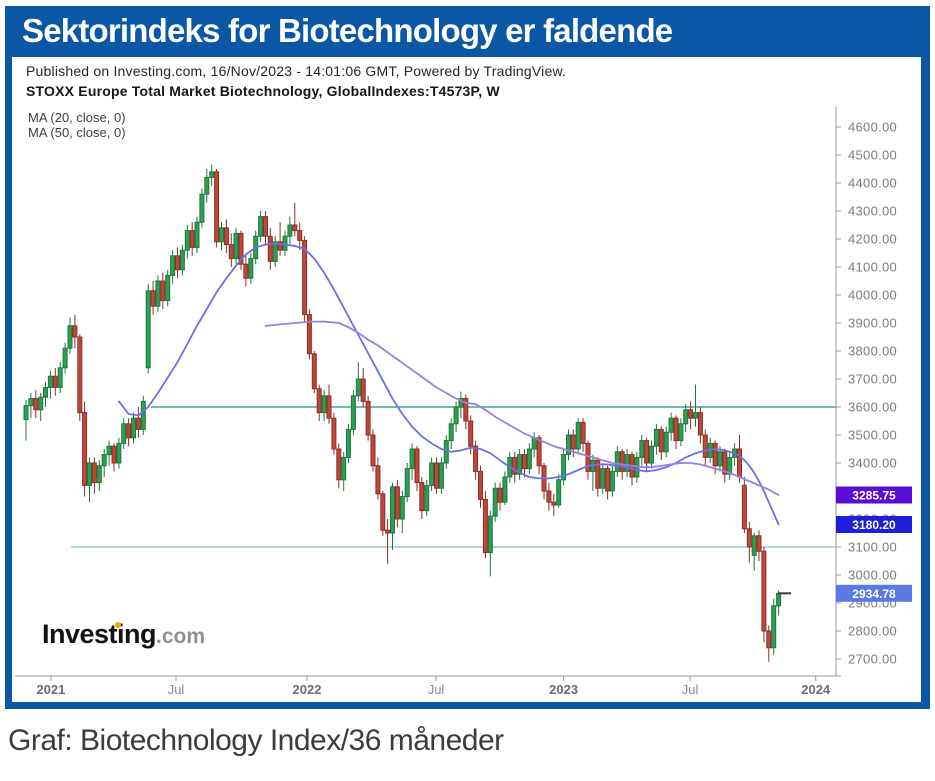  I want to click on svg-text: 3285.75, so click(874, 496).